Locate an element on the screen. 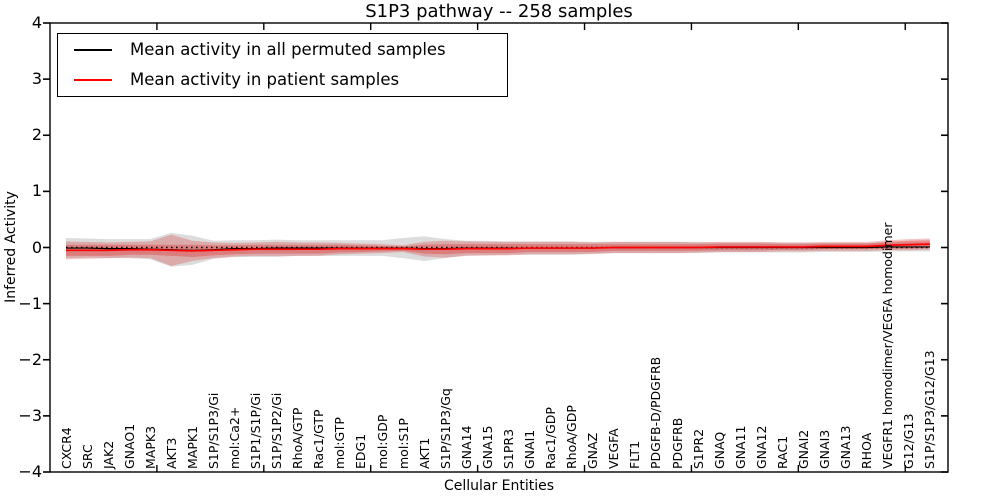  x-tick-label: GNA13 is located at coordinates (846, 447).